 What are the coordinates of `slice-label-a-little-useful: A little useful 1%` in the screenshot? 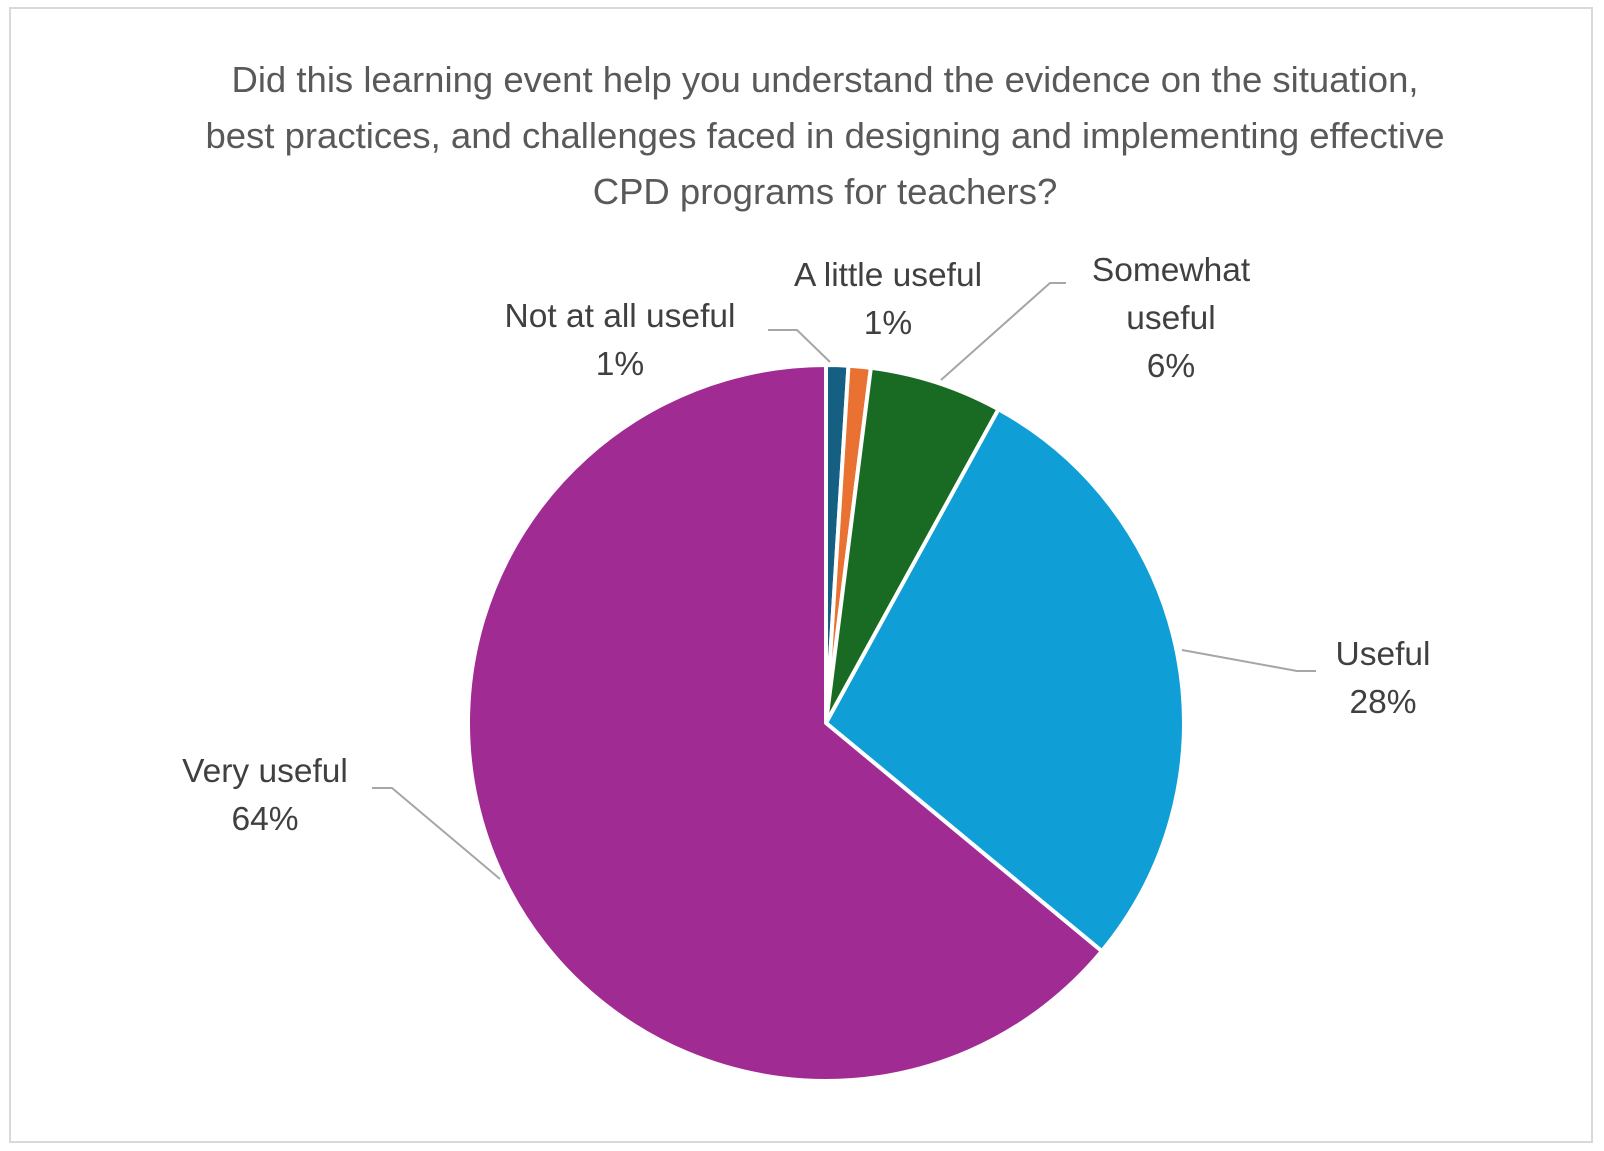 It's located at (888, 299).